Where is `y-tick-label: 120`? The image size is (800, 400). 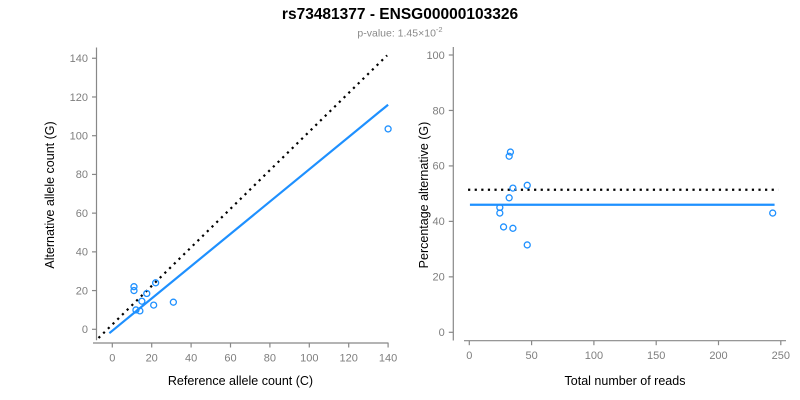
y-tick-label: 120 is located at coordinates (79, 98).